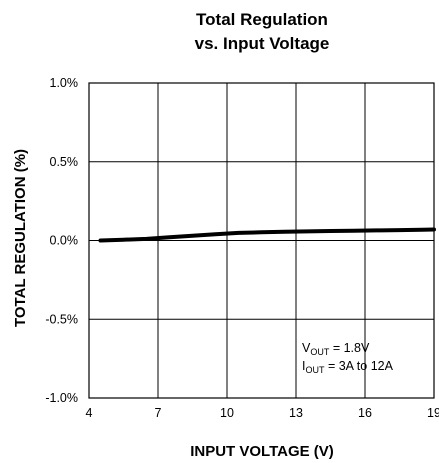  What do you see at coordinates (296, 413) in the screenshot?
I see `x-tick-label: 13` at bounding box center [296, 413].